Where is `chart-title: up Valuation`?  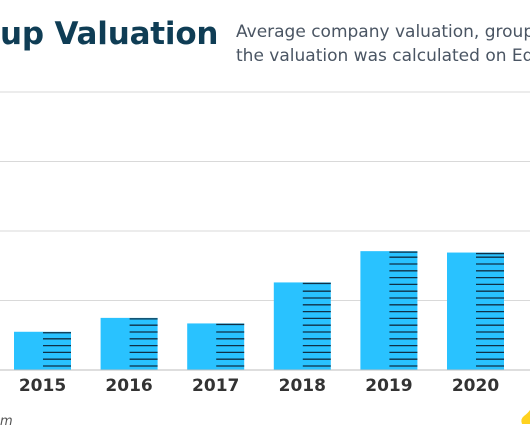 chart-title: up Valuation is located at coordinates (109, 34).